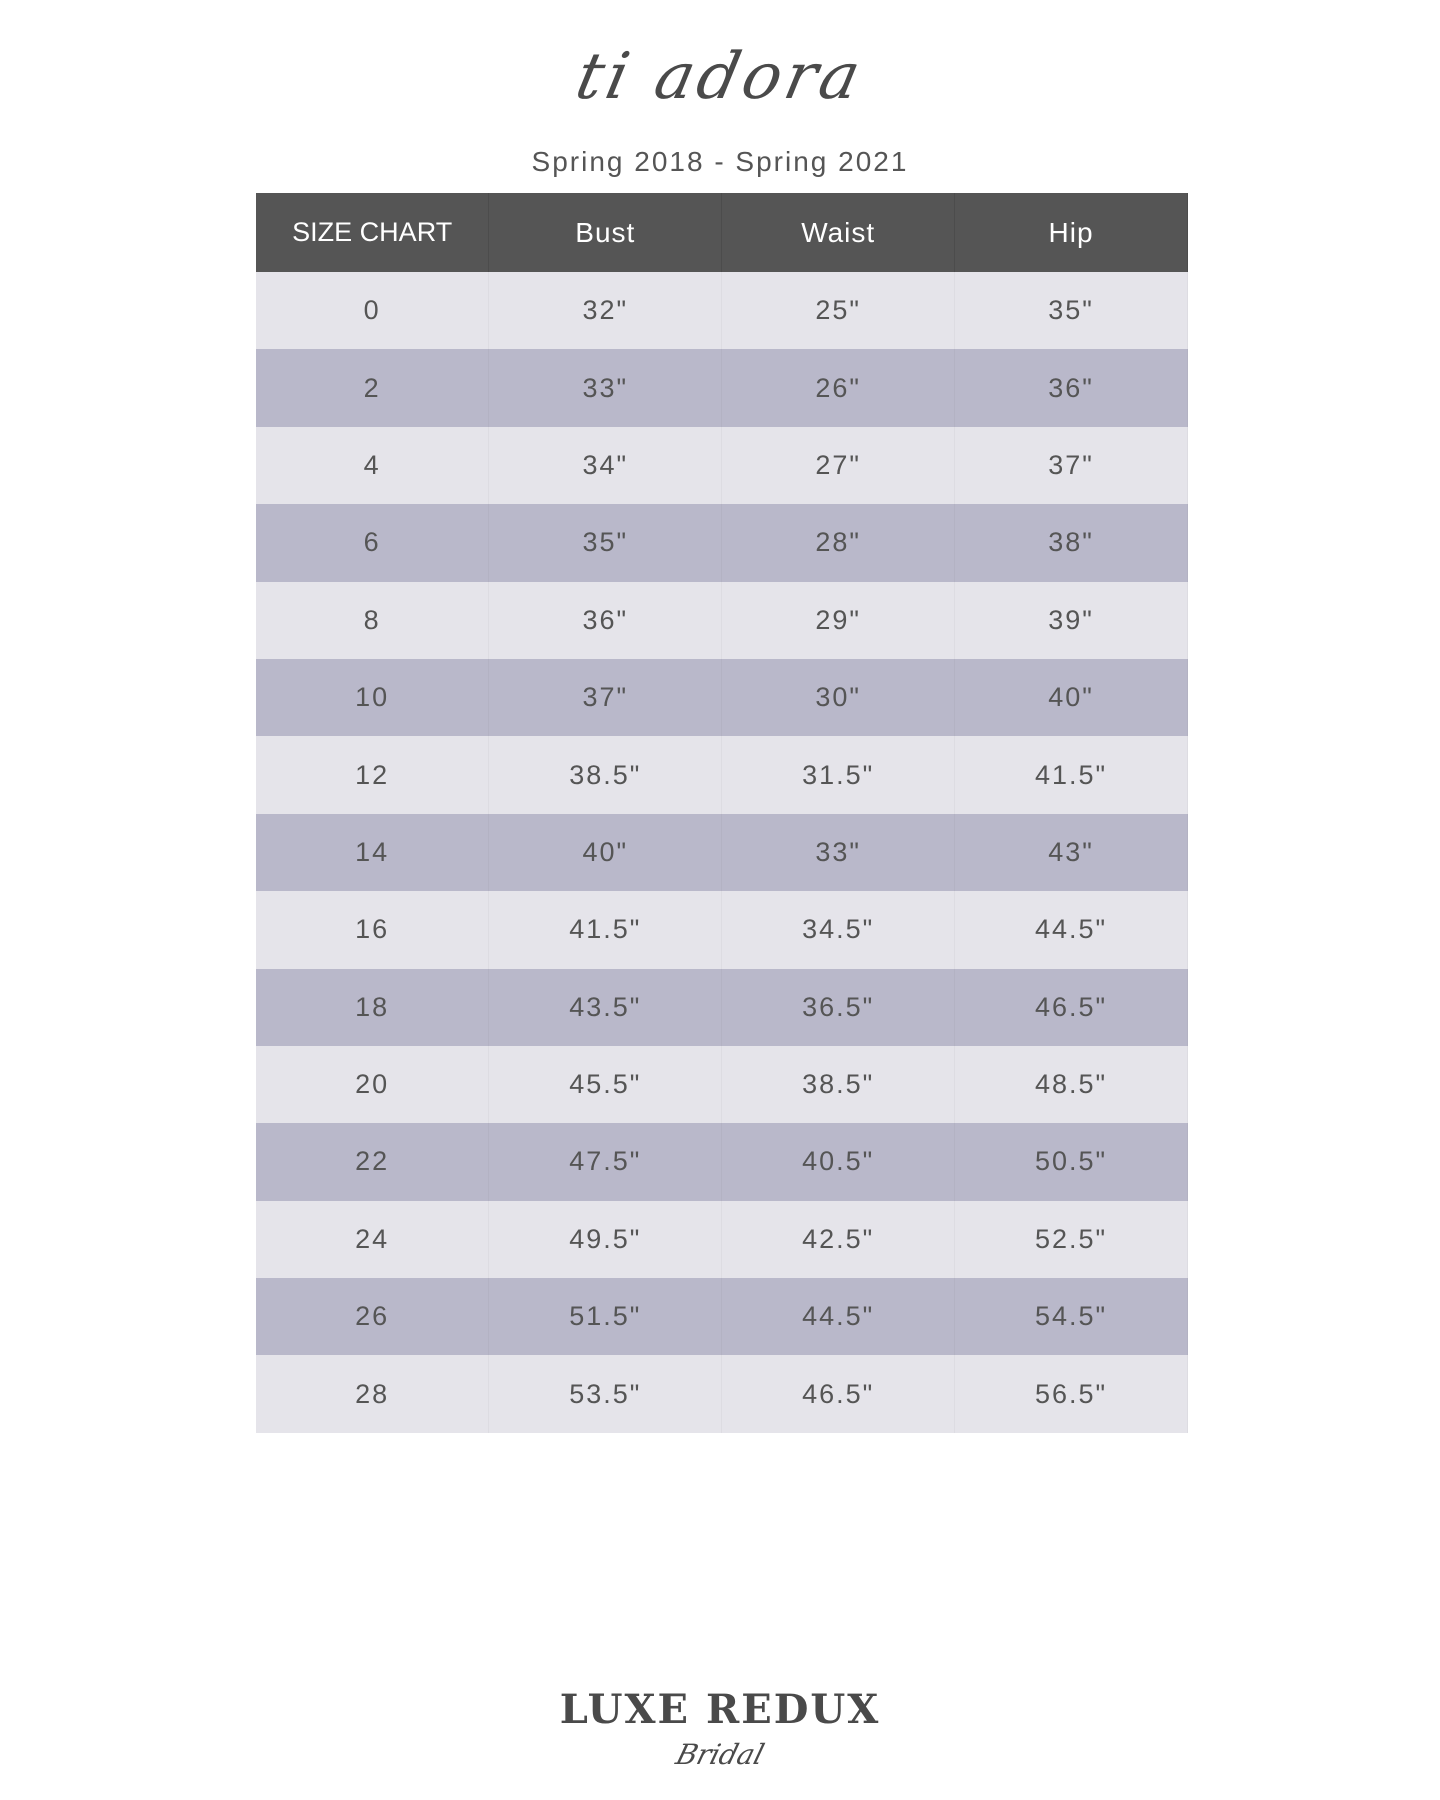 This screenshot has height=1800, width=1440. What do you see at coordinates (720, 77) in the screenshot?
I see `brand-logo: ti adora` at bounding box center [720, 77].